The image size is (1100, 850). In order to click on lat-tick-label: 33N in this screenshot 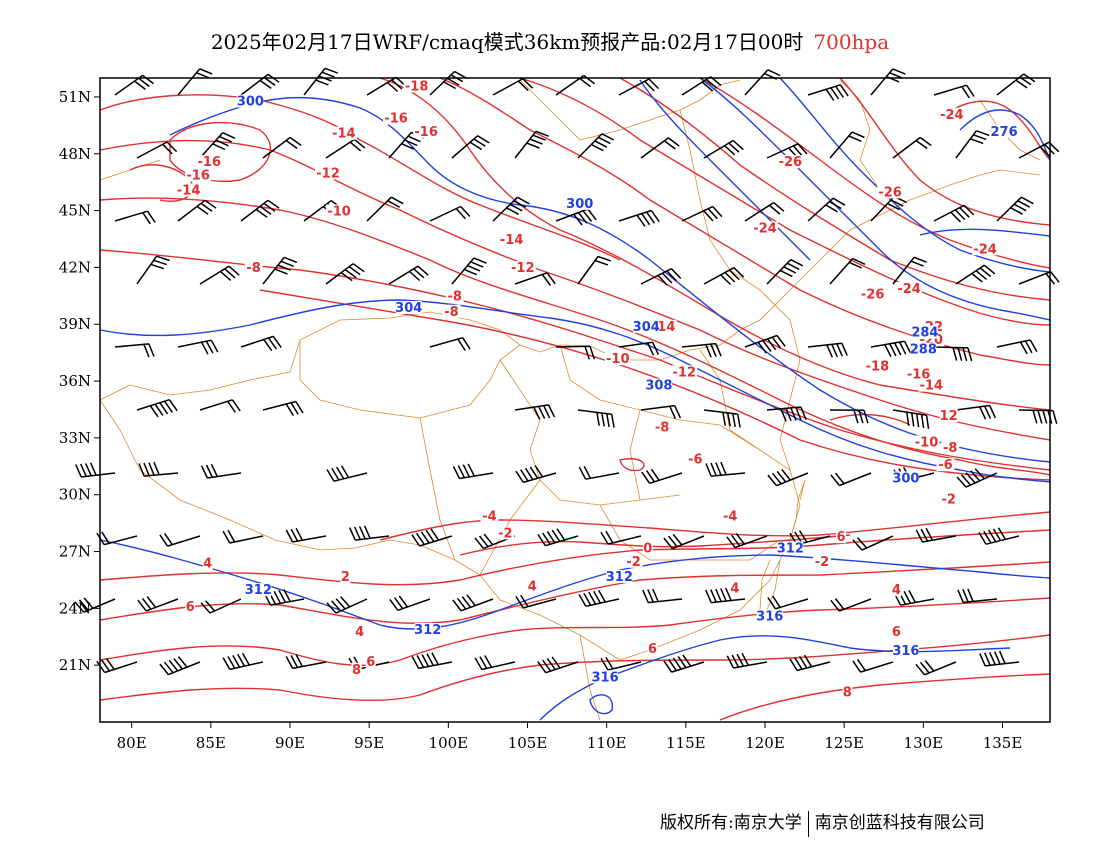, I will do `click(75, 438)`.